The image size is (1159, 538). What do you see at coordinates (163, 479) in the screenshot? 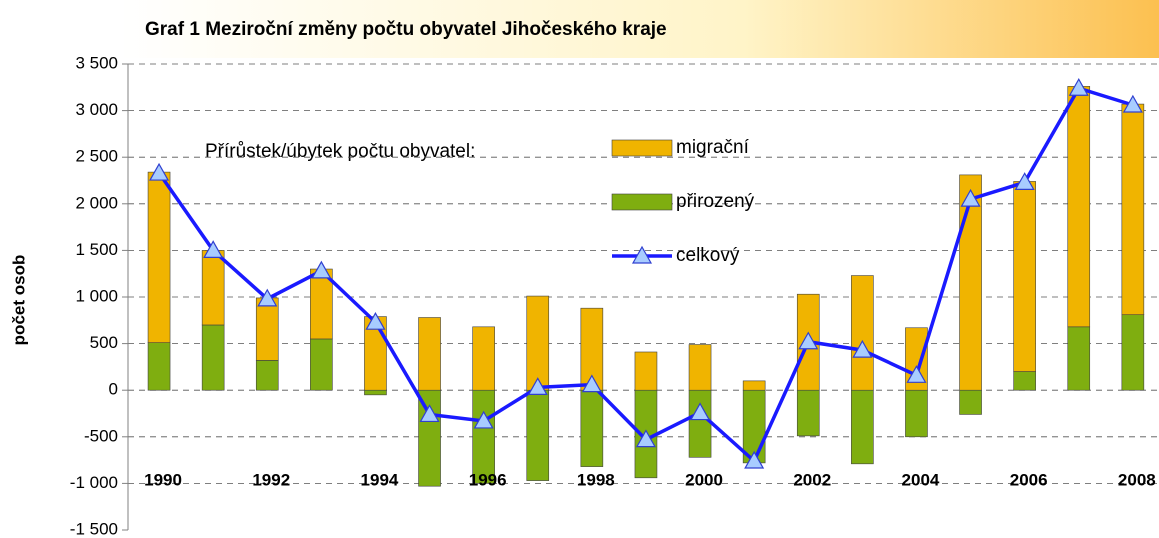
I see `x-tick-label: 1990` at bounding box center [163, 479].